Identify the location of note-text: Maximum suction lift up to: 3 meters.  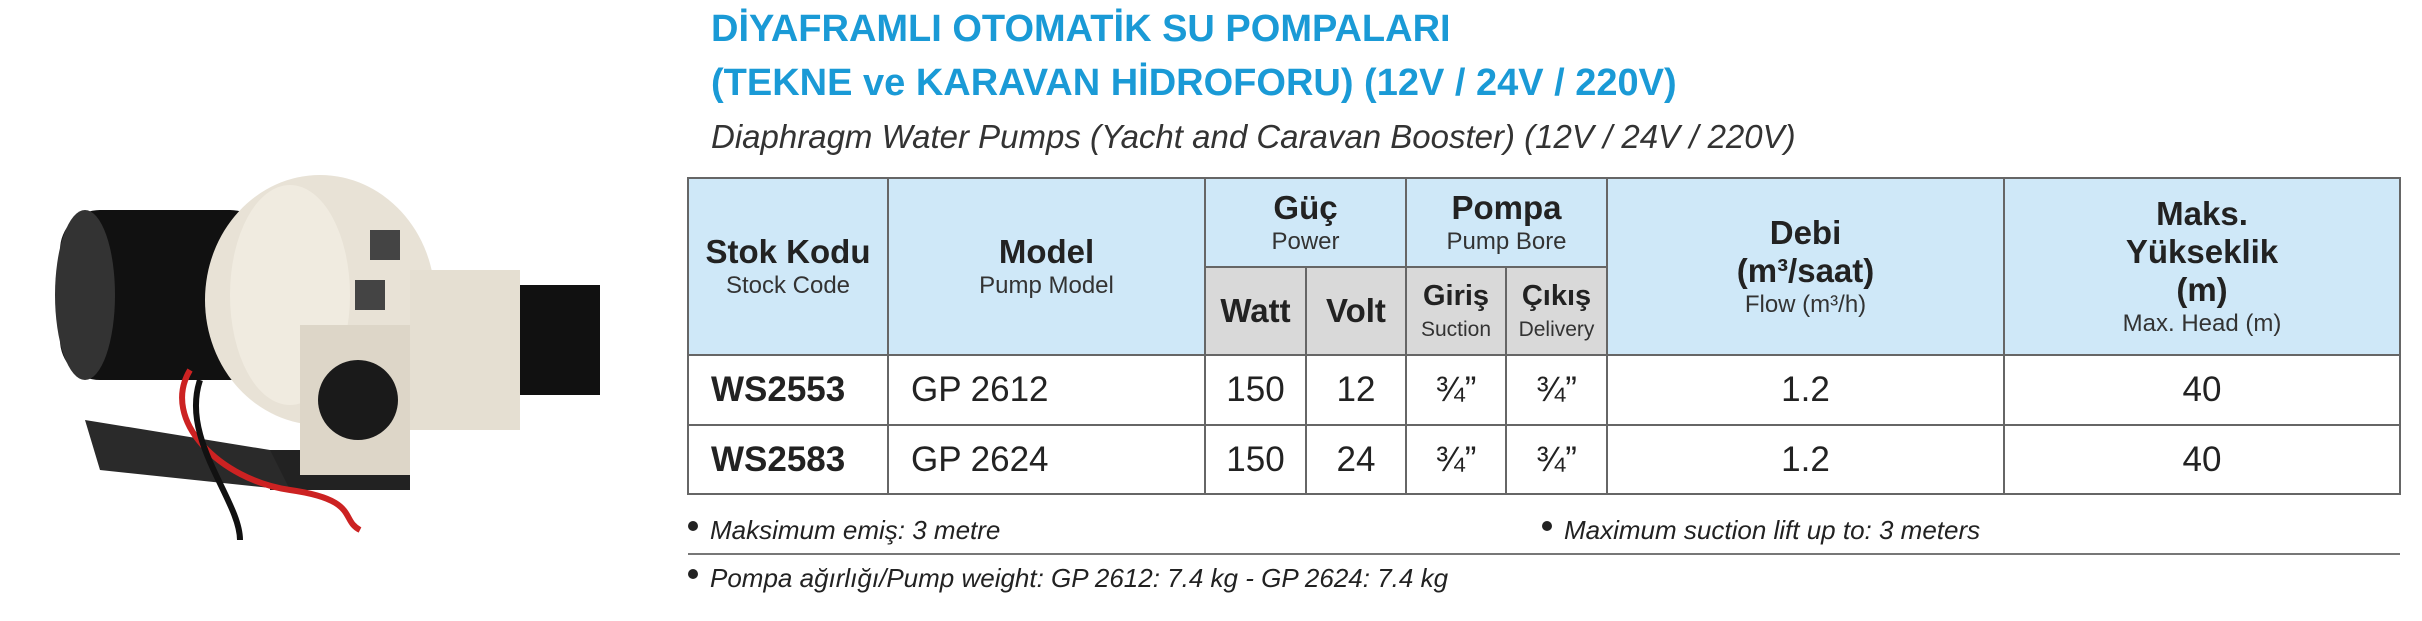
(1772, 530).